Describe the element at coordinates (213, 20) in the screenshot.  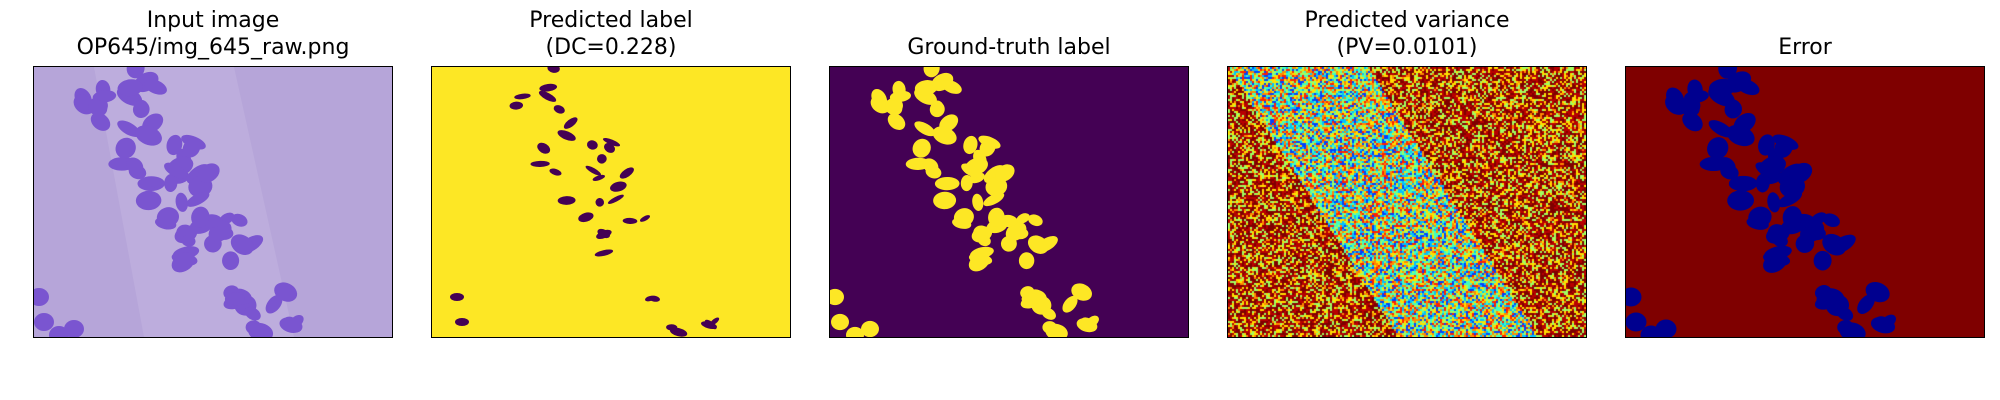
I see `panel-title-line1: Input image` at that location.